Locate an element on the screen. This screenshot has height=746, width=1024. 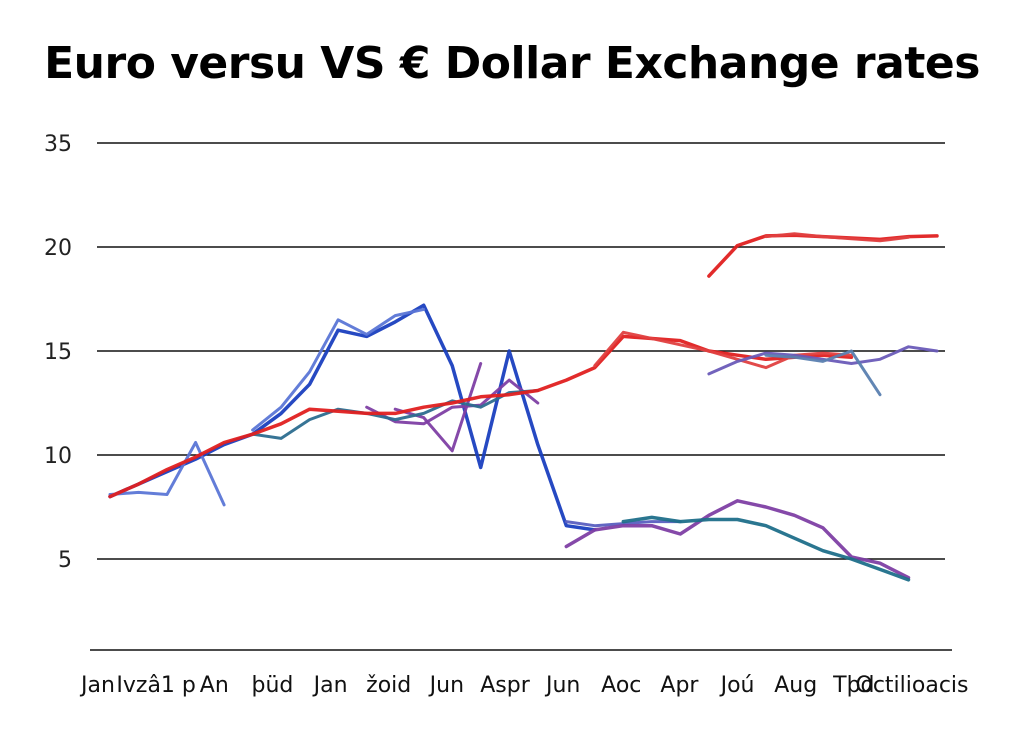
y-tick-label: 5 is located at coordinates (65, 560).